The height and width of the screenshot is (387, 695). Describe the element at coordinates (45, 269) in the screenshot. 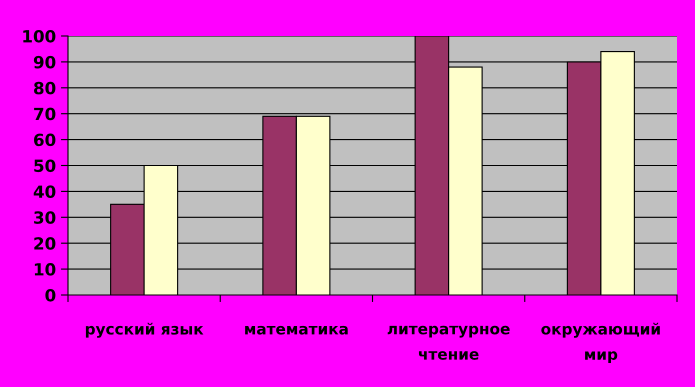

I see `y-tick-label: 10` at that location.